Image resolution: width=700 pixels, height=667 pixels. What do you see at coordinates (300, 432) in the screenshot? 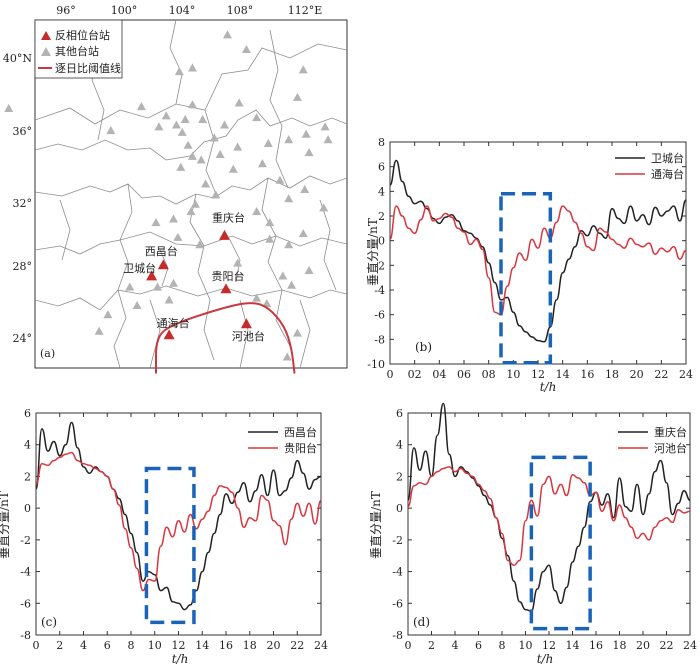
I see `legend-label: 西昌台` at bounding box center [300, 432].